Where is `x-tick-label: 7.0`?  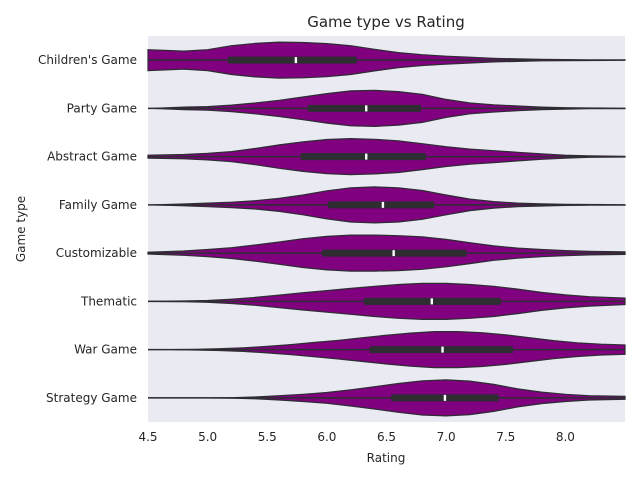
x-tick-label: 7.0 is located at coordinates (446, 437).